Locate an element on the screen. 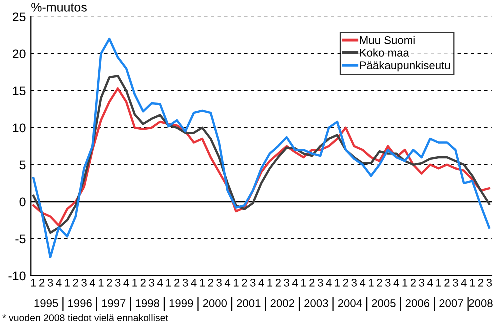 The height and width of the screenshot is (325, 502). legend-label: Pääkaupunkiseutu is located at coordinates (405, 66).